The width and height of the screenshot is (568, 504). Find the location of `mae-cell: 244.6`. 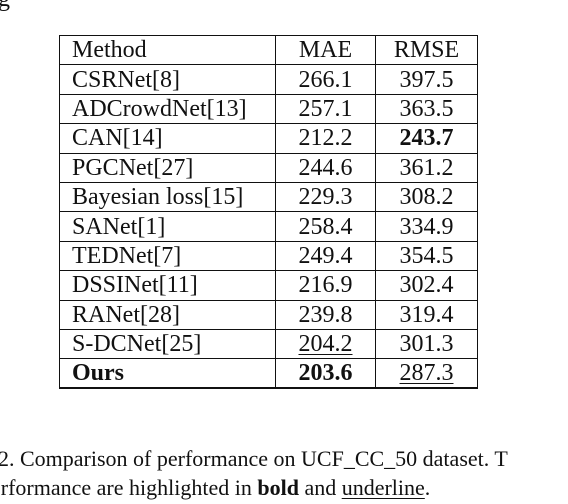

mae-cell: 244.6 is located at coordinates (325, 167).